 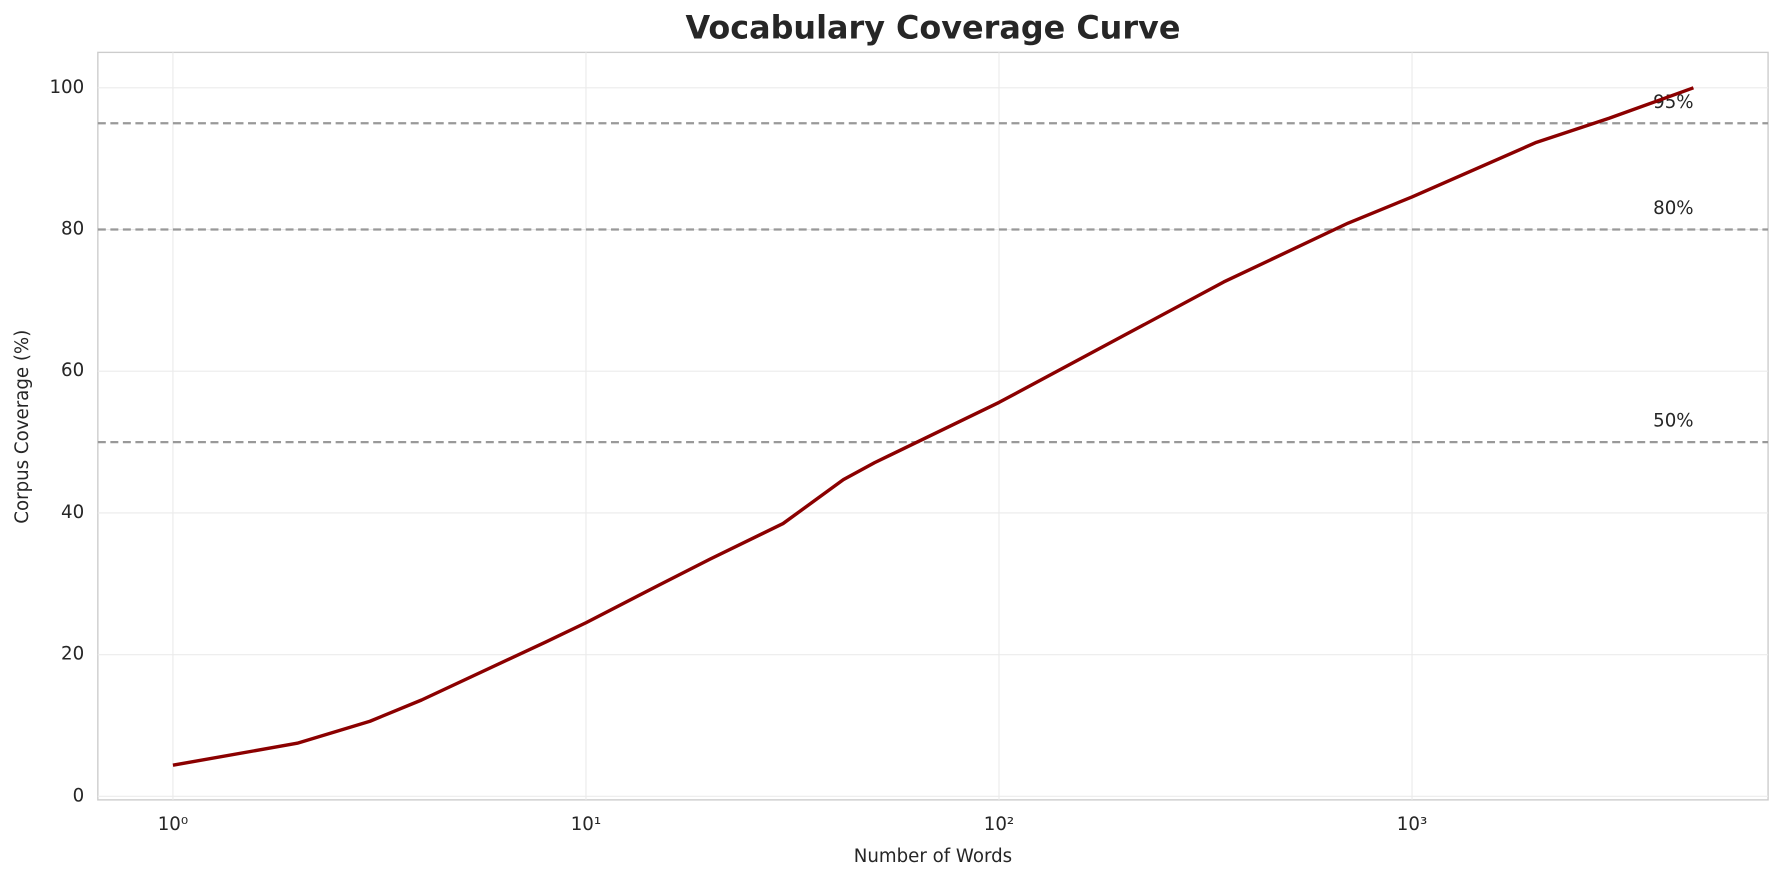 I want to click on reference-label: 50%, so click(x=1673, y=421).